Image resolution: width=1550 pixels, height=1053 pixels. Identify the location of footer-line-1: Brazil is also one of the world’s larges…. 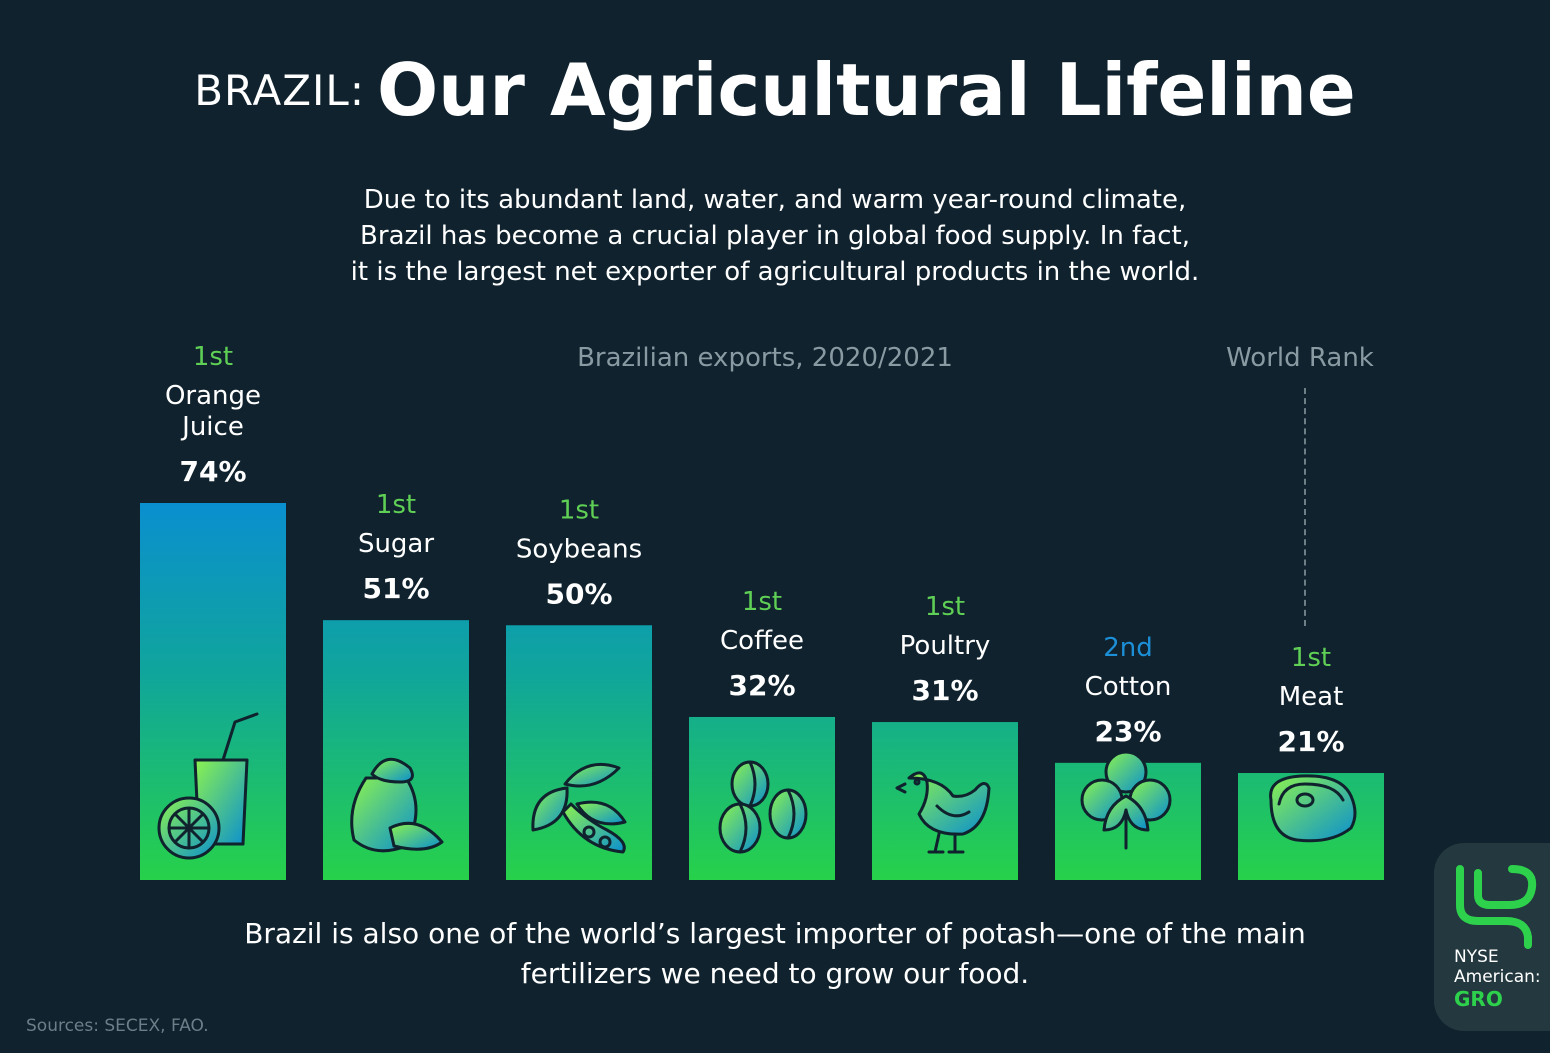
(775, 933).